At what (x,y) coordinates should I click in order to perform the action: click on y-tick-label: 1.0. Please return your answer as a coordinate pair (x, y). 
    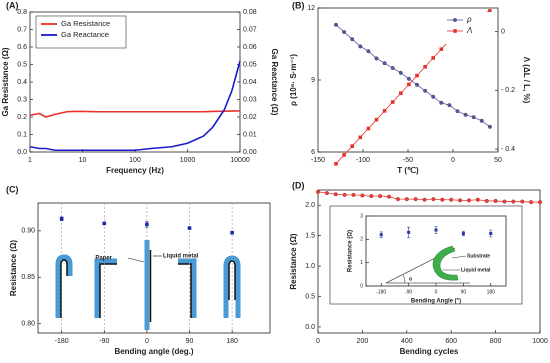
    Looking at the image, I should click on (310, 266).